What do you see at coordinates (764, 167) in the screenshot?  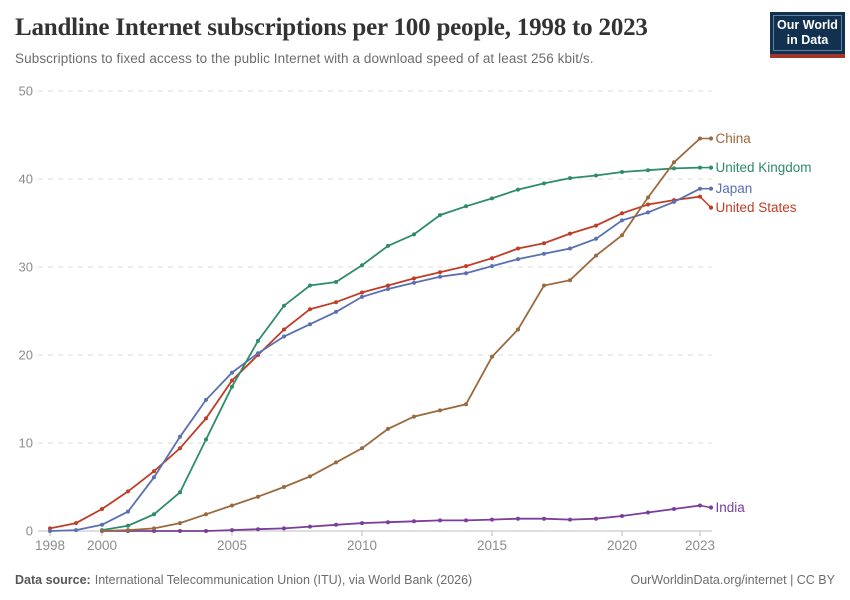 I see `series-label-united-kingdom: United Kingdom` at bounding box center [764, 167].